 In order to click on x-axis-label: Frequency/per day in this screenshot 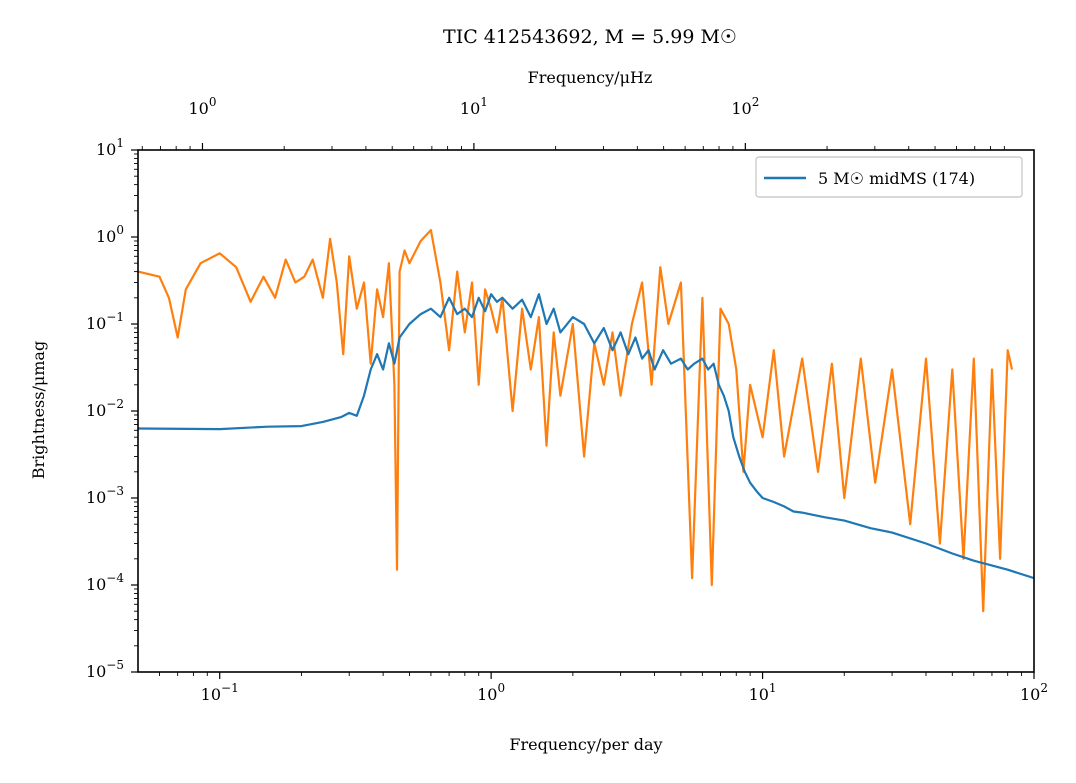, I will do `click(585, 744)`.